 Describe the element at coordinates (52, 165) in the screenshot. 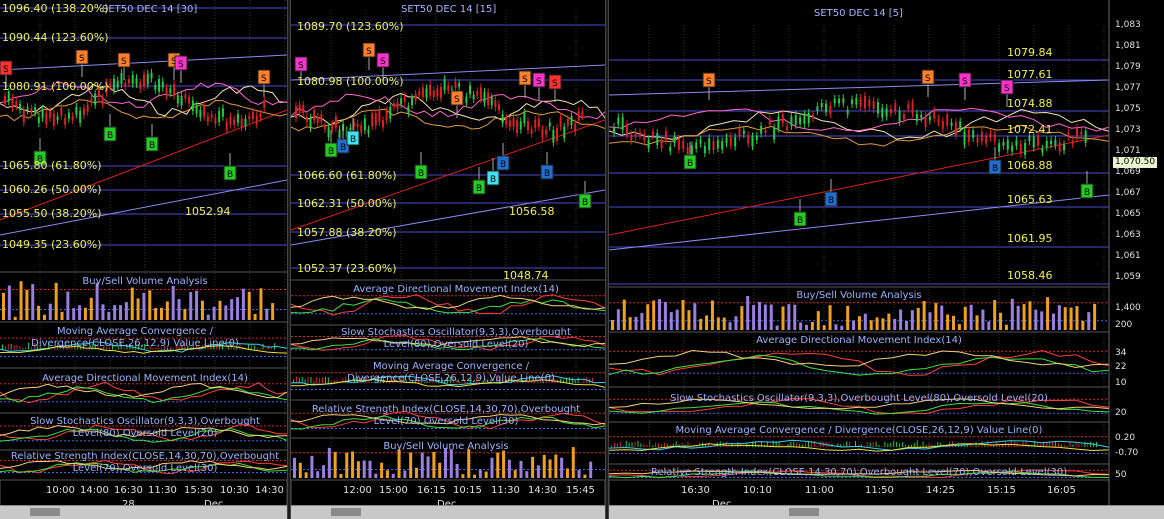

I see `fib-level-label: 1065.80 (61.80%)` at that location.